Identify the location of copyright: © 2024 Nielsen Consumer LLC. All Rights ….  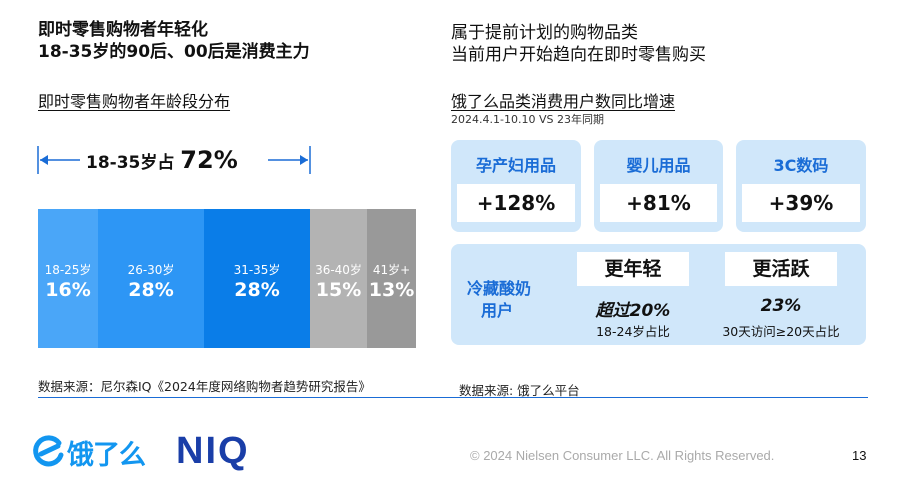
(622, 455).